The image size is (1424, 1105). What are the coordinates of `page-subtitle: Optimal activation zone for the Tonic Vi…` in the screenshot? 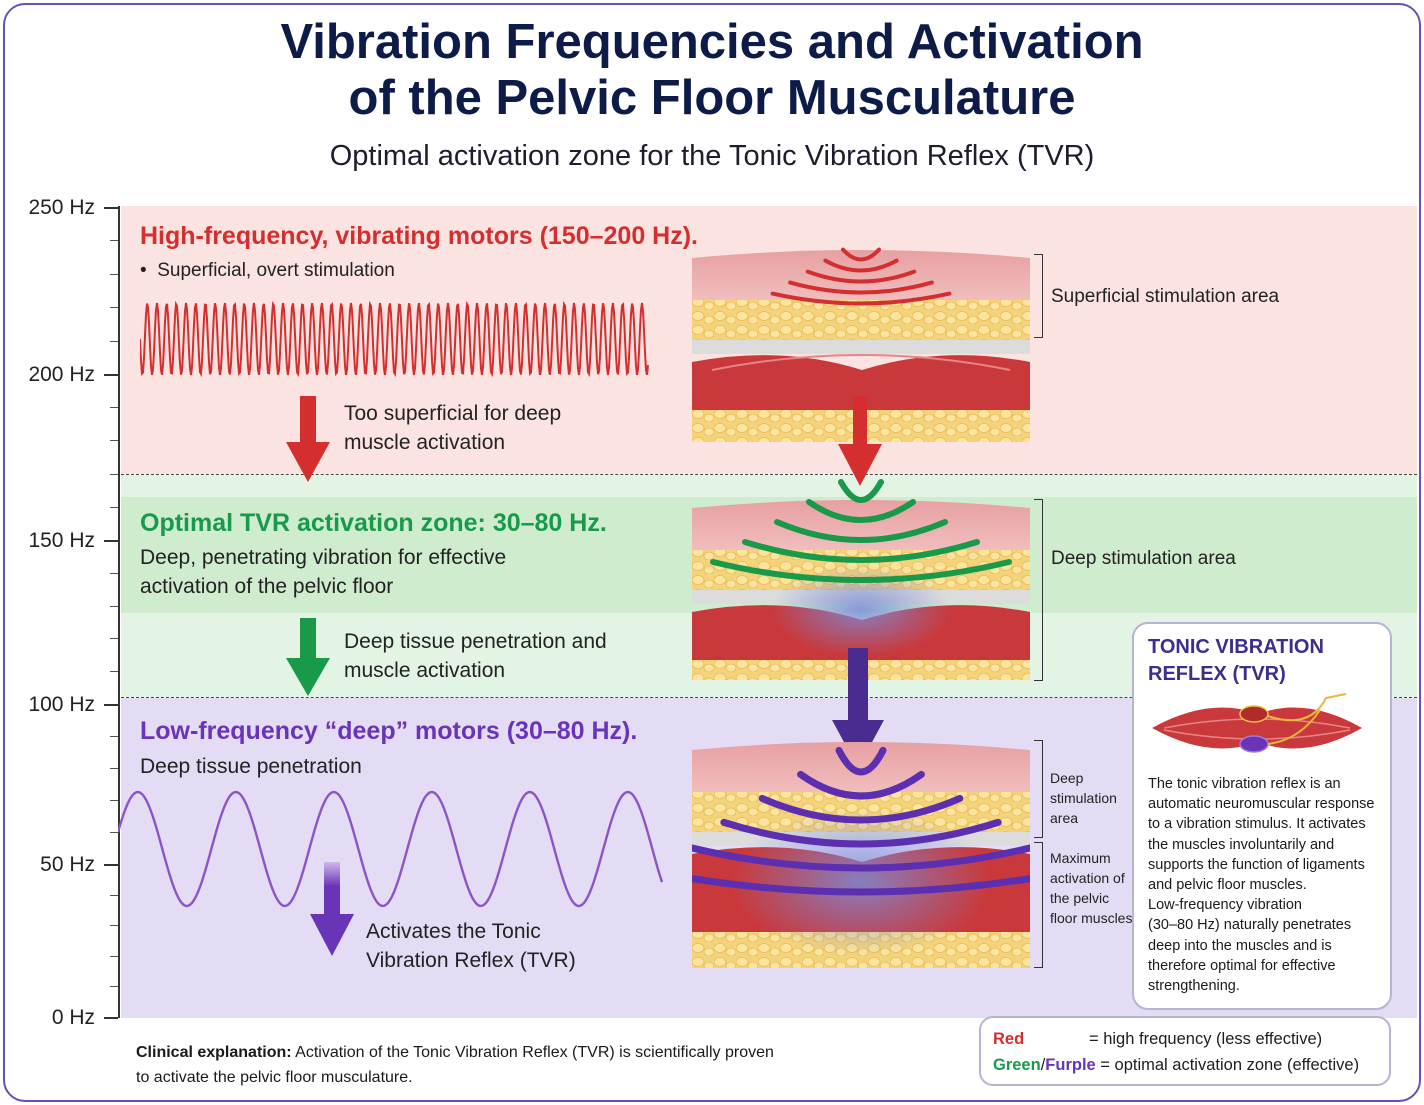 It's located at (712, 156).